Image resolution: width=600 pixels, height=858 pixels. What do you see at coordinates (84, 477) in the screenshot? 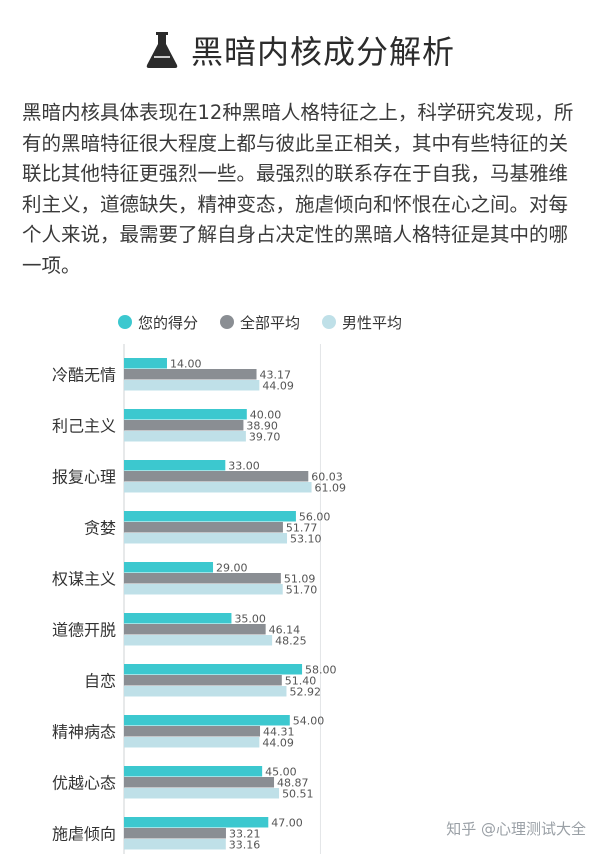
I see `category-label: 报复心理` at bounding box center [84, 477].